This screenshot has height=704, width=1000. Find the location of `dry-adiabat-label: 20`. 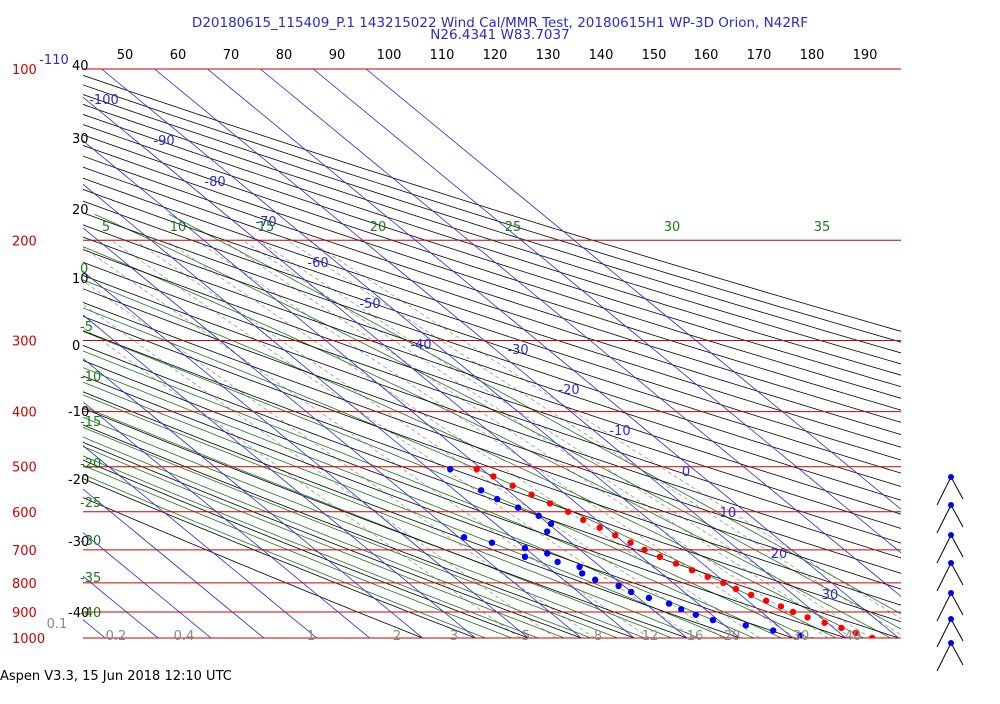

dry-adiabat-label: 20 is located at coordinates (80, 210).